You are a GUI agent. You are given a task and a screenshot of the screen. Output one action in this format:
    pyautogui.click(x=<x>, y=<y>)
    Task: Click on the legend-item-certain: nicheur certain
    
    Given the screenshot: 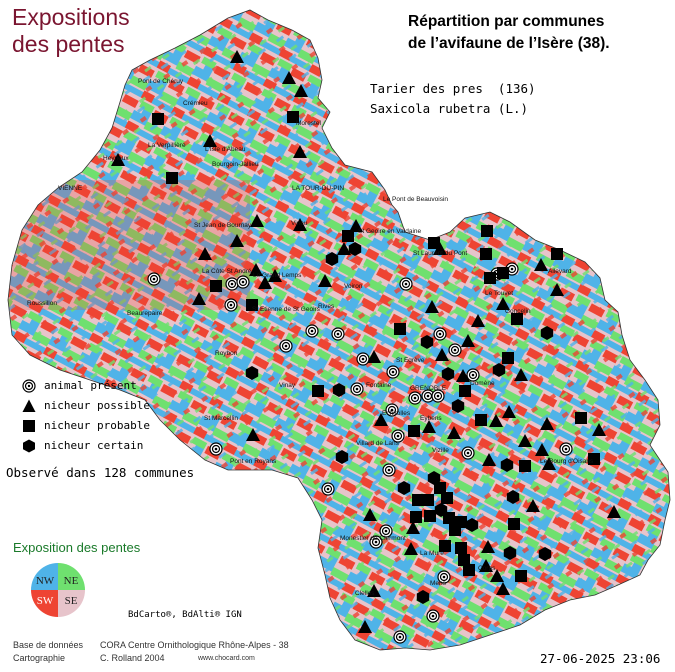 What is the action you would take?
    pyautogui.click(x=86, y=446)
    